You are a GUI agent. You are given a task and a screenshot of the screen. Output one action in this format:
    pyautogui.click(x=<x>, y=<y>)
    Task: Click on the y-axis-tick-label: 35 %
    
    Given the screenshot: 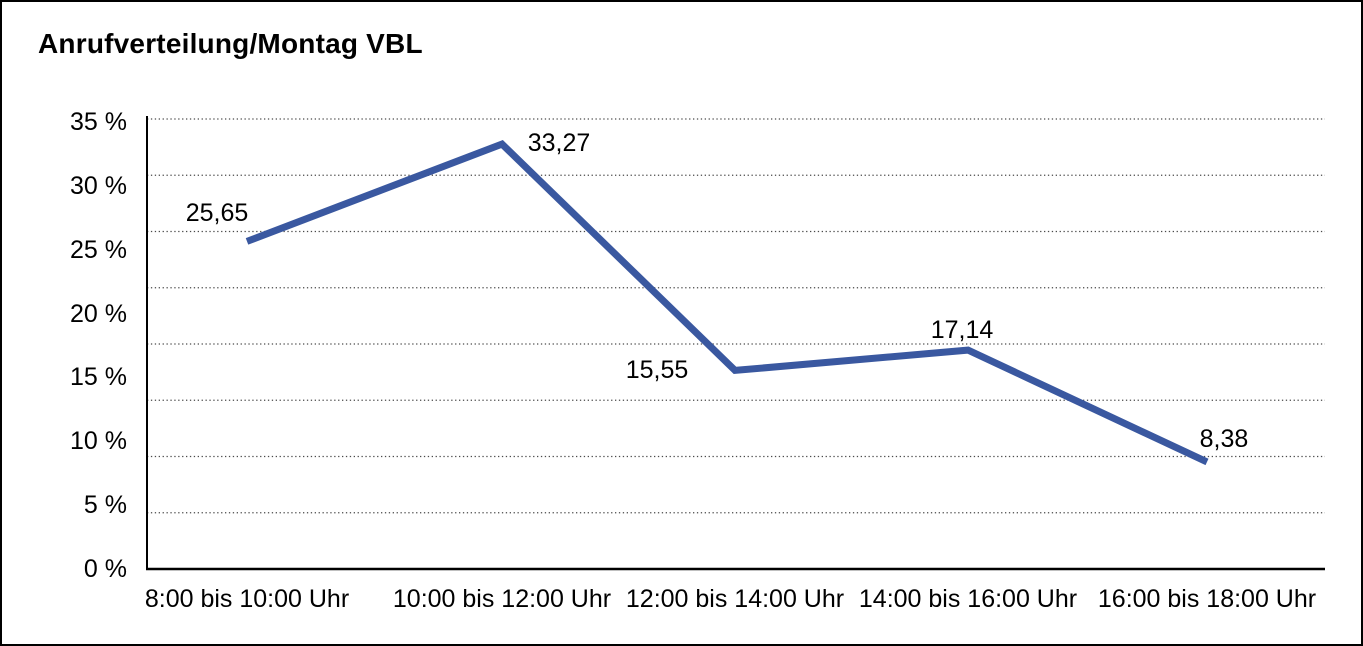 What is the action you would take?
    pyautogui.click(x=98, y=122)
    